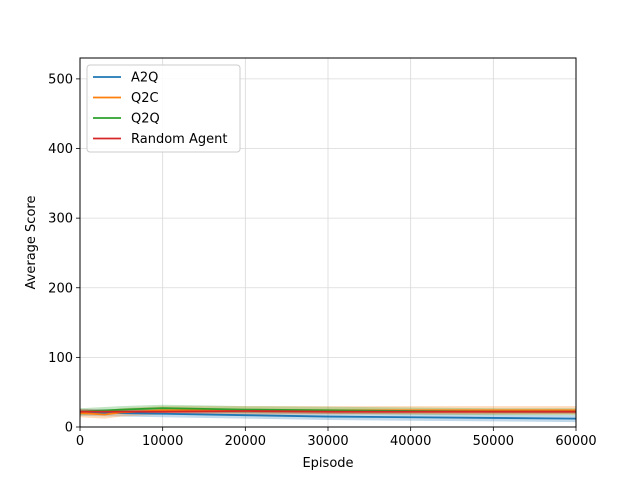 The image size is (640, 480). Describe the element at coordinates (245, 441) in the screenshot. I see `x-tick-label: 20000` at that location.